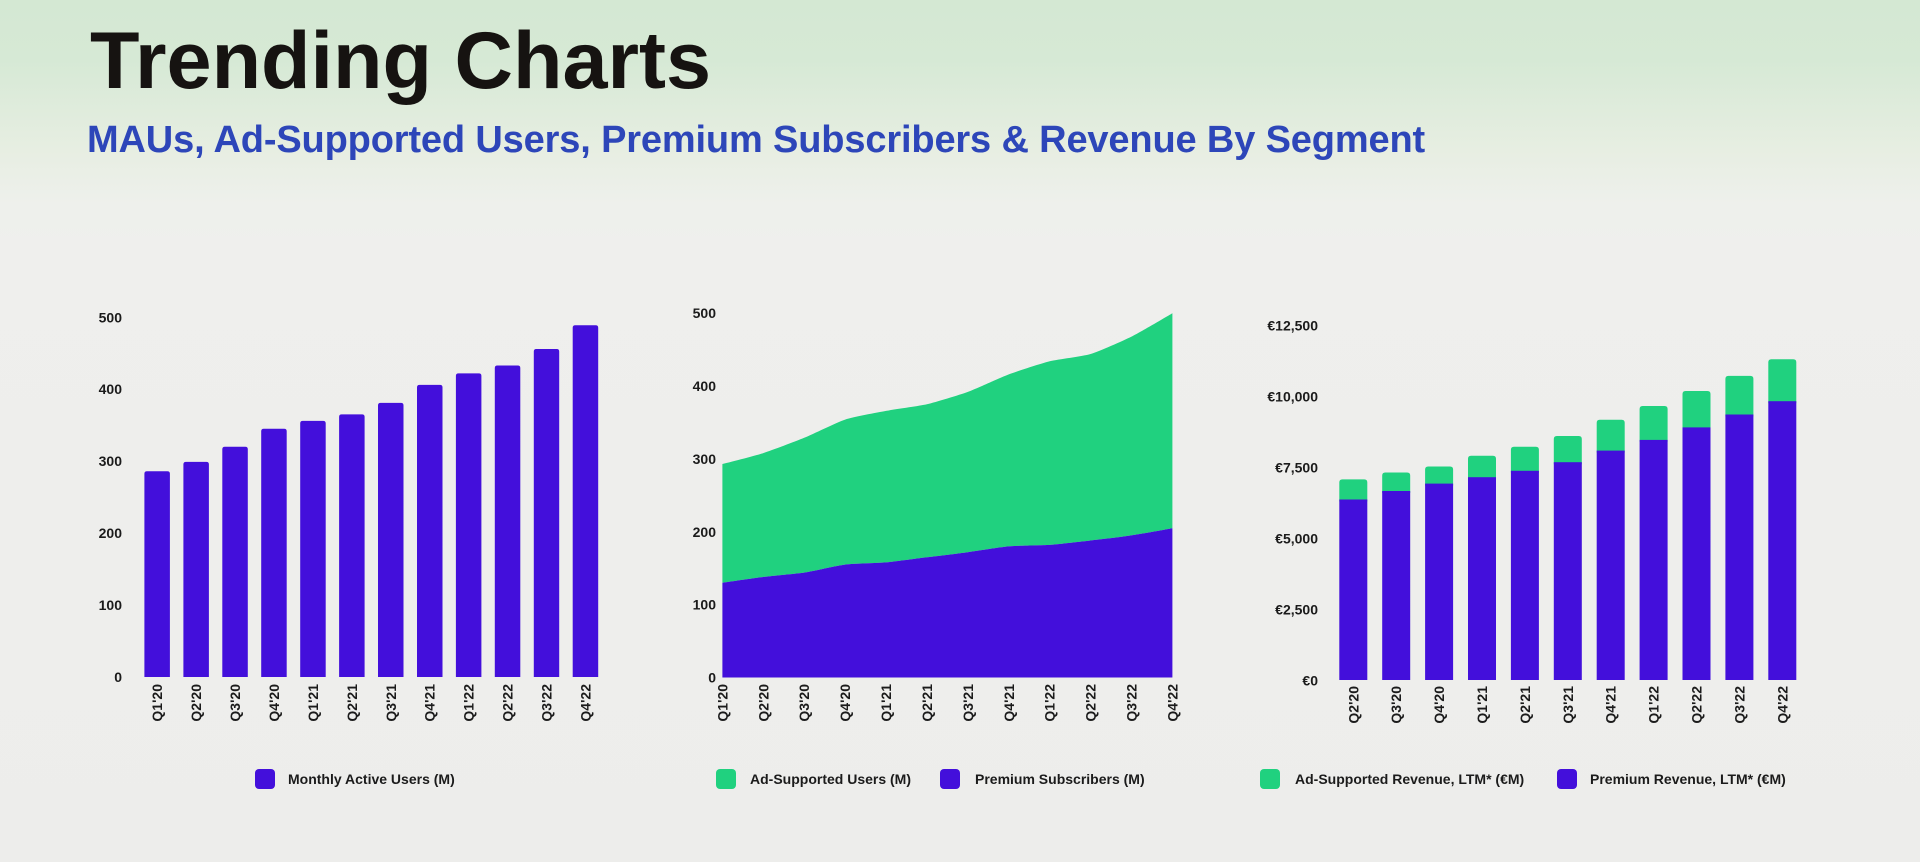  What do you see at coordinates (1296, 467) in the screenshot?
I see `svg-text: €7,500` at bounding box center [1296, 467].